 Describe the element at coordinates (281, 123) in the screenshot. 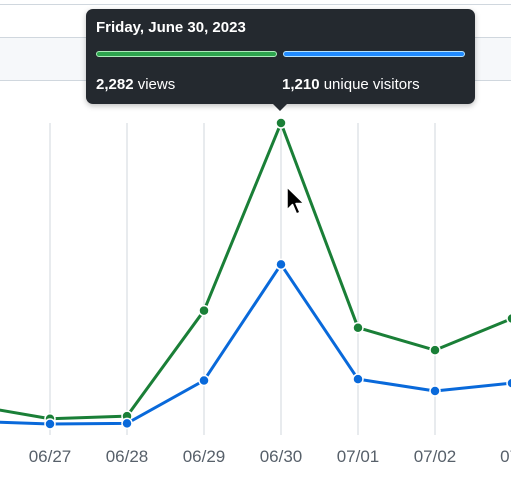

I see `data-point-views-06/30` at that location.